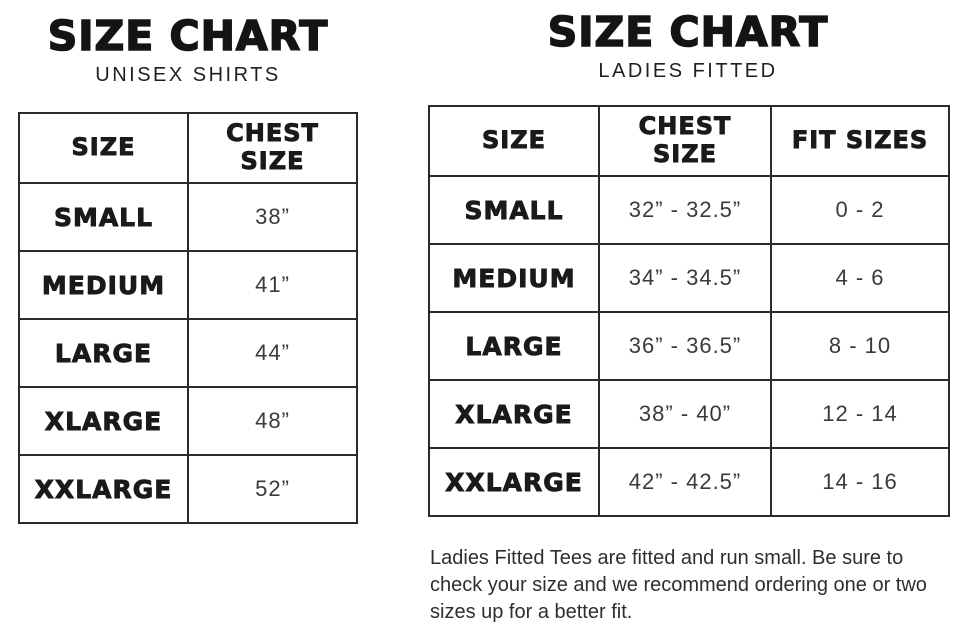  Describe the element at coordinates (272, 148) in the screenshot. I see `unisex-col-header-chest: CHEST SIZE` at that location.